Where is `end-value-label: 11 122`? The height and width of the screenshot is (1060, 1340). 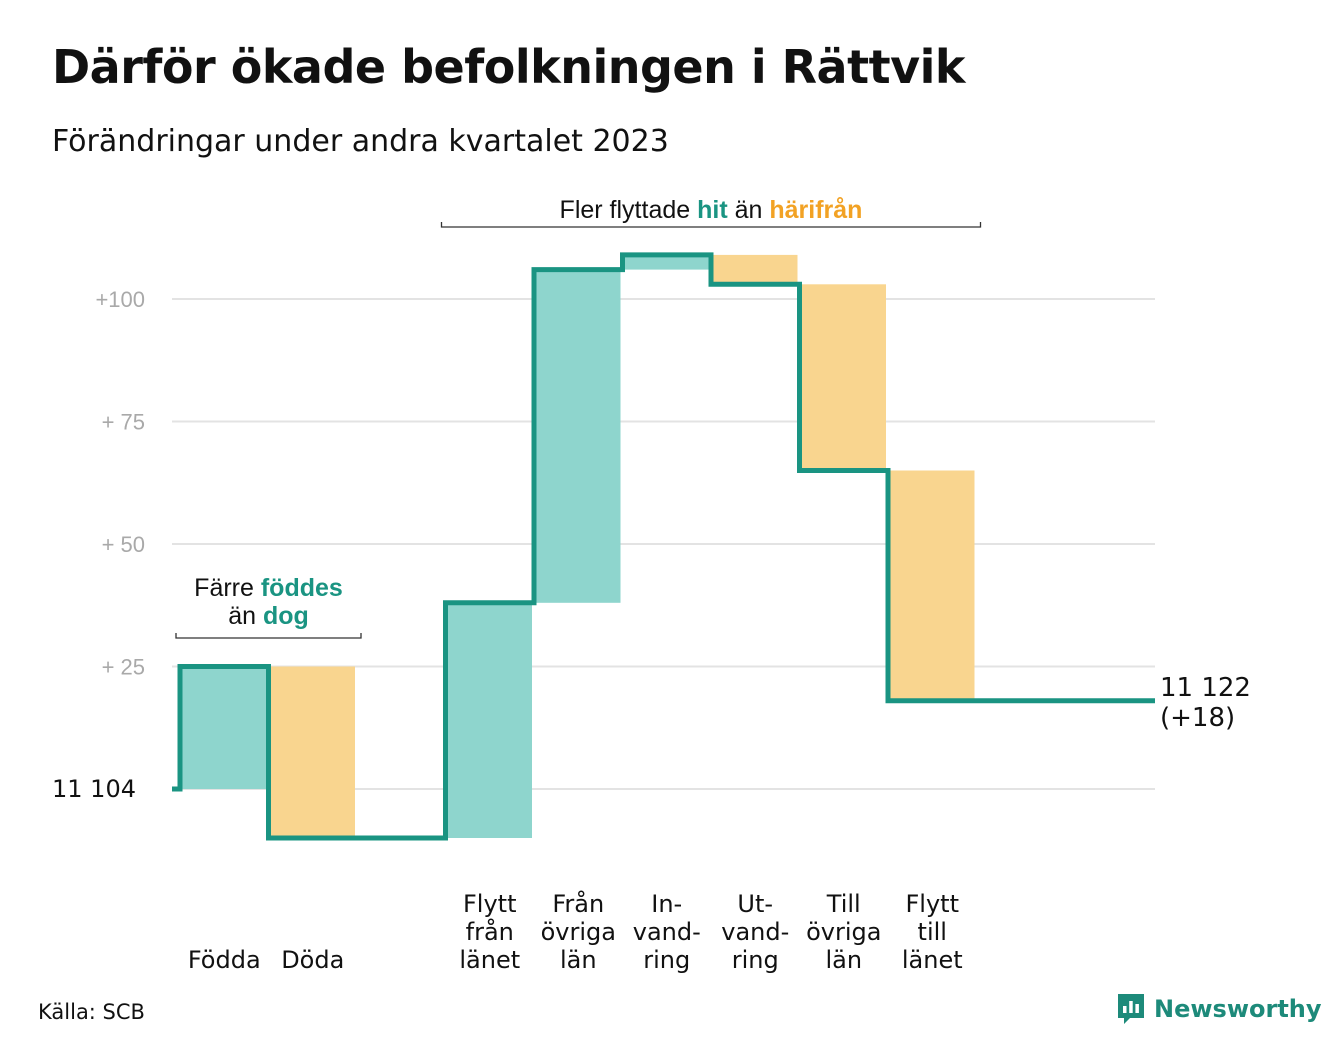
end-value-label: 11 122 is located at coordinates (1205, 688).